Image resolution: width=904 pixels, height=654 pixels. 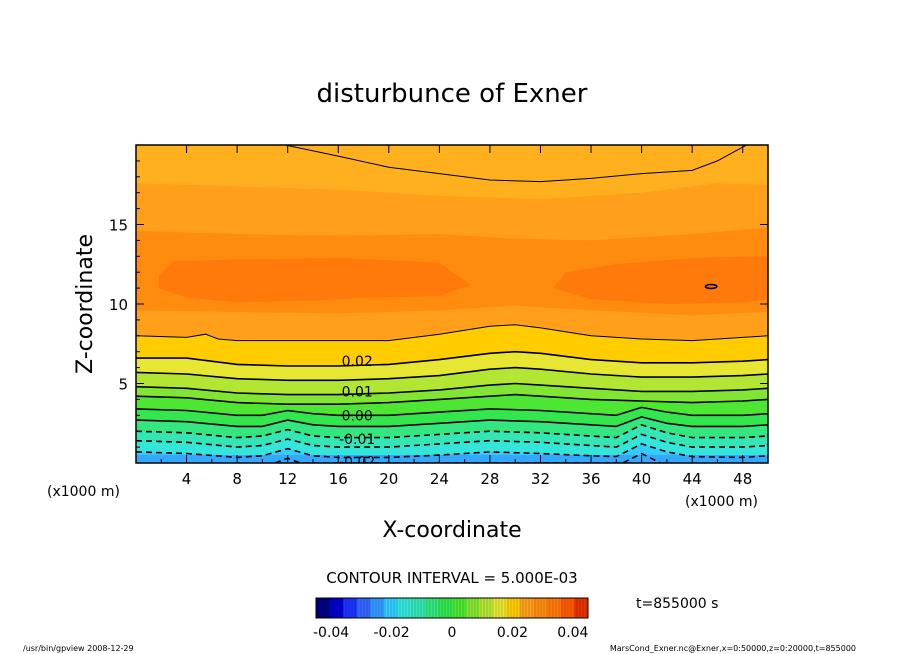 What do you see at coordinates (742, 479) in the screenshot?
I see `x-tick-label-48: 48` at bounding box center [742, 479].